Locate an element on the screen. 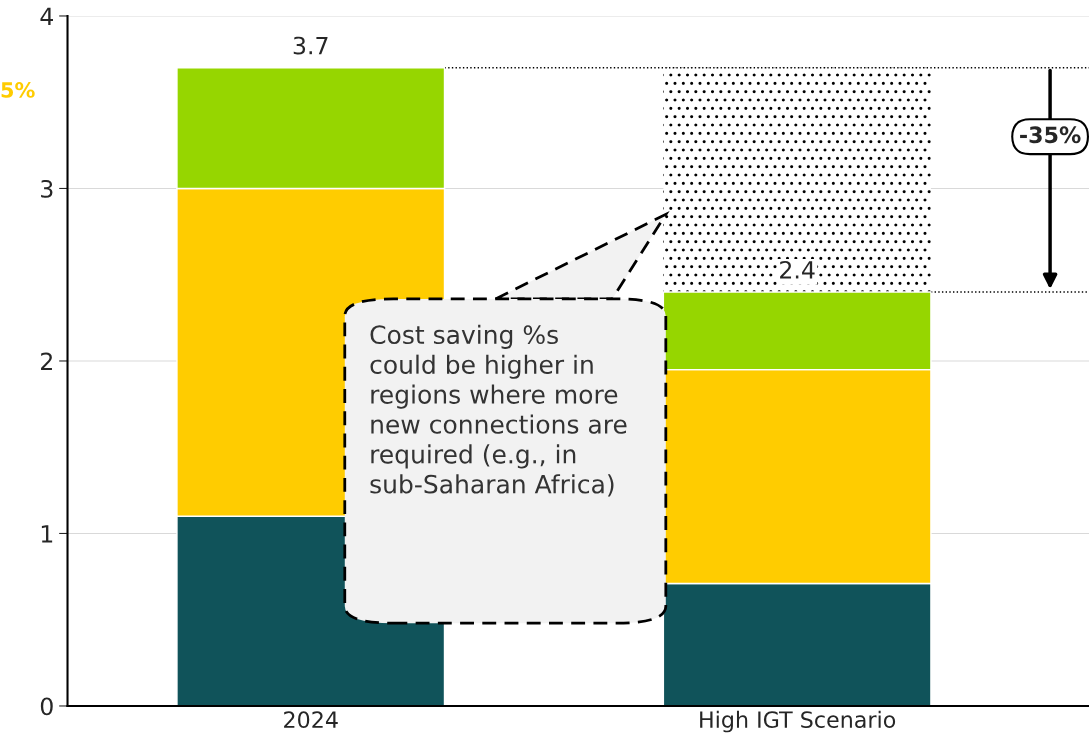 The image size is (1089, 750). total-label: 2.4 is located at coordinates (797, 269).